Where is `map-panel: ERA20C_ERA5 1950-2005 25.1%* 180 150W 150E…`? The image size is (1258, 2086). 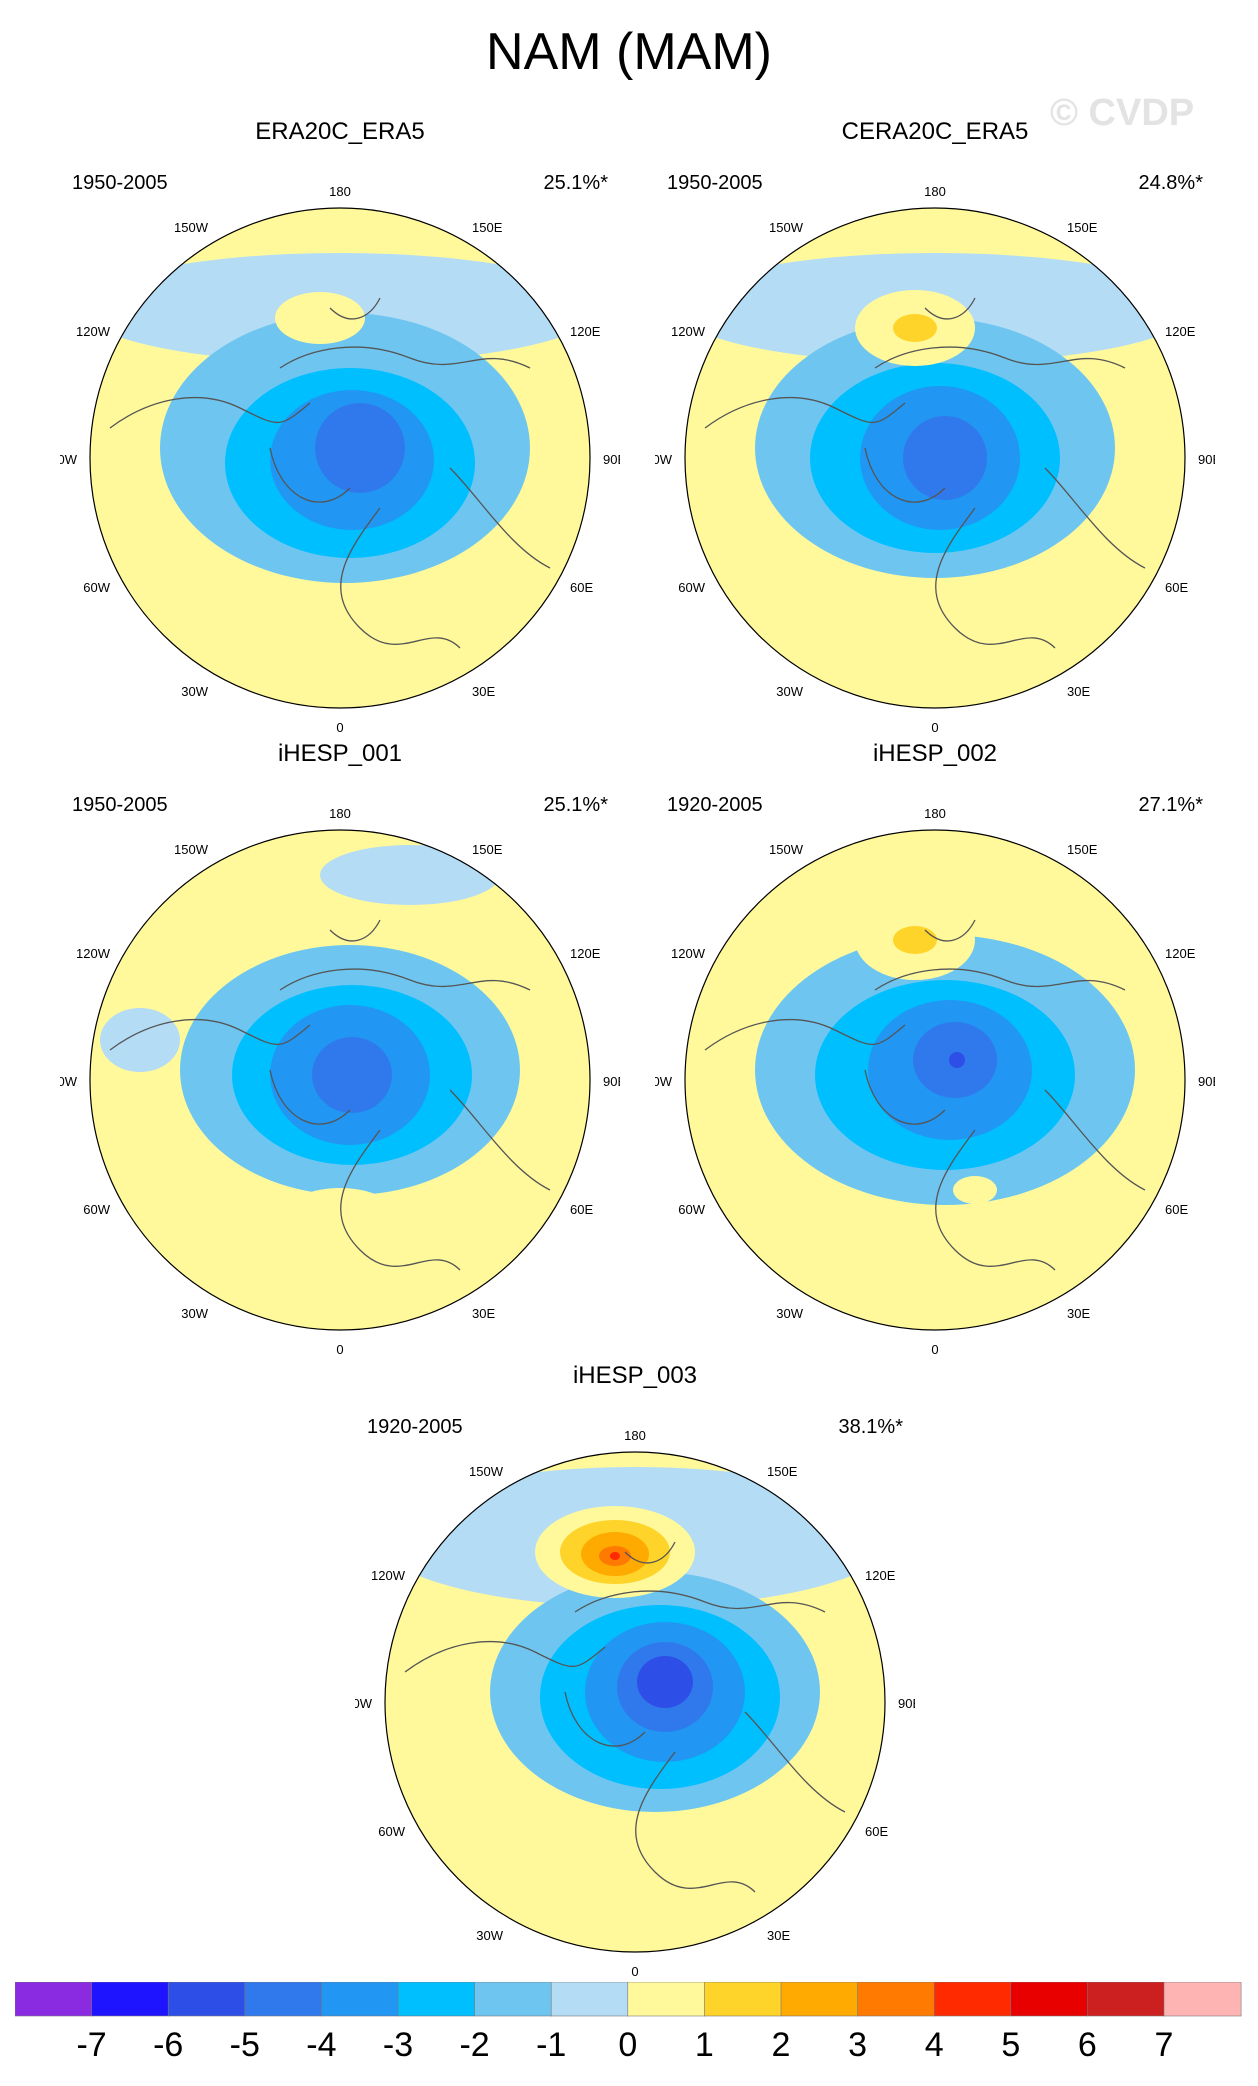
map-panel: ERA20C_ERA5 1950-2005 25.1%* 180 150W 150E… is located at coordinates (340, 426).